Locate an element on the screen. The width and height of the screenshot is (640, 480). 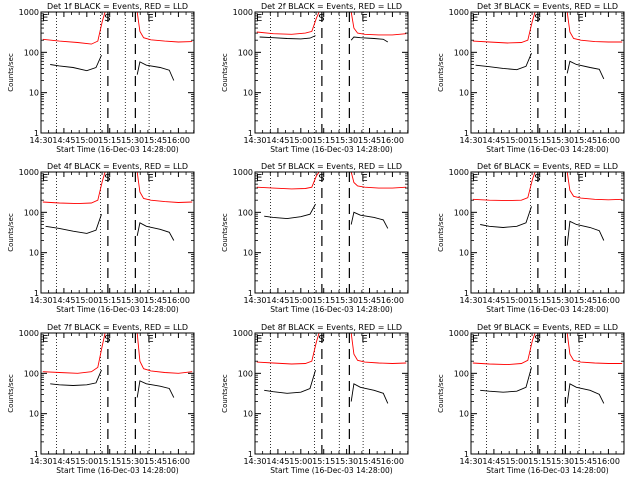
y-axis-label: Counts/sec is located at coordinates (225, 72).